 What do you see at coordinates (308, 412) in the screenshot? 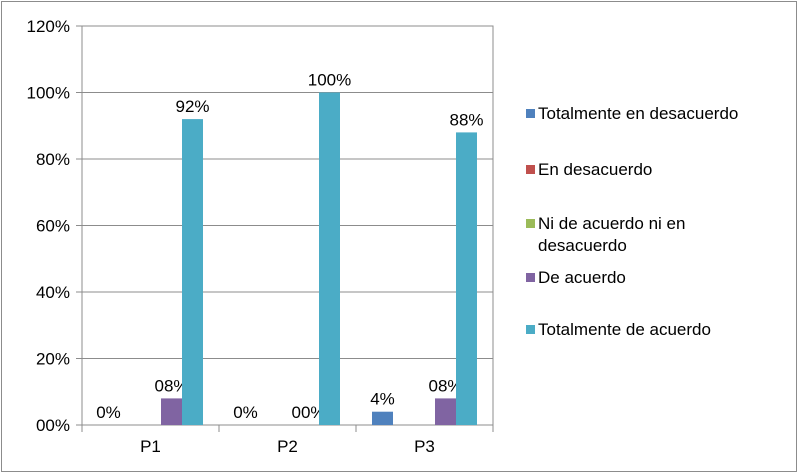
I see `data-label: 00%` at bounding box center [308, 412].